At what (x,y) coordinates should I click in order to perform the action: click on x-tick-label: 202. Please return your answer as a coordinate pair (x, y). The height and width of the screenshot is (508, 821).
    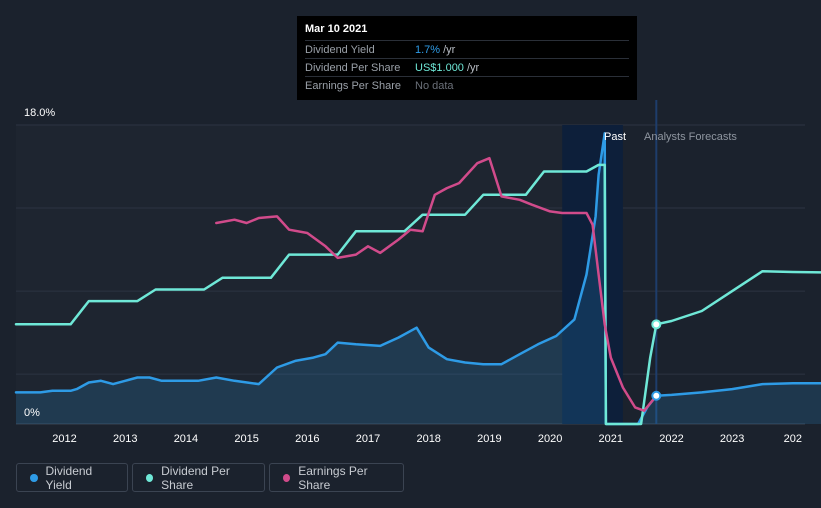
    Looking at the image, I should click on (793, 439).